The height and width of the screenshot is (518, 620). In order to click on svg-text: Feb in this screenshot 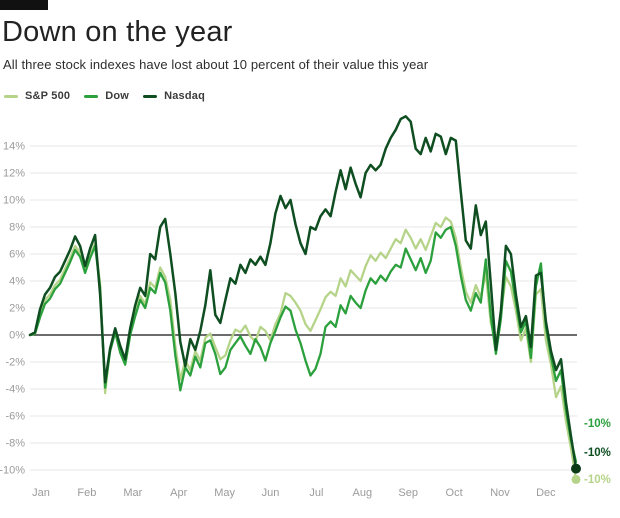, I will do `click(86, 493)`.